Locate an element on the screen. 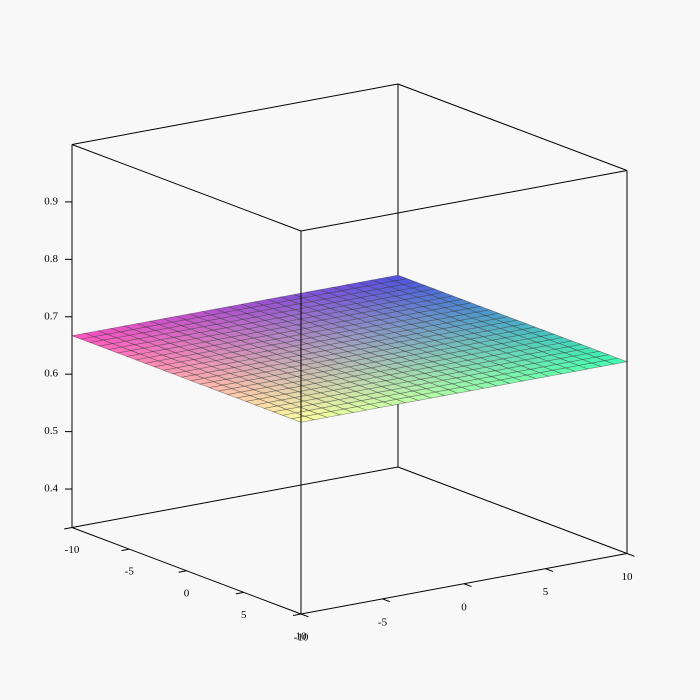  z-tick-label: 0.6 is located at coordinates (51, 374).